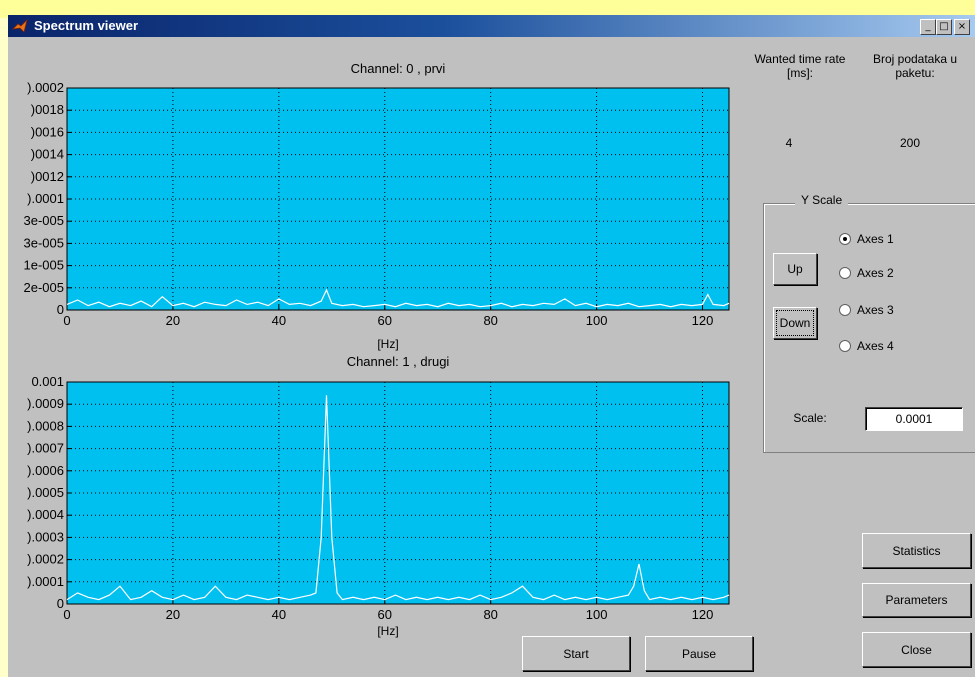 This screenshot has height=677, width=975. I want to click on parameters-button: Parameters, so click(916, 600).